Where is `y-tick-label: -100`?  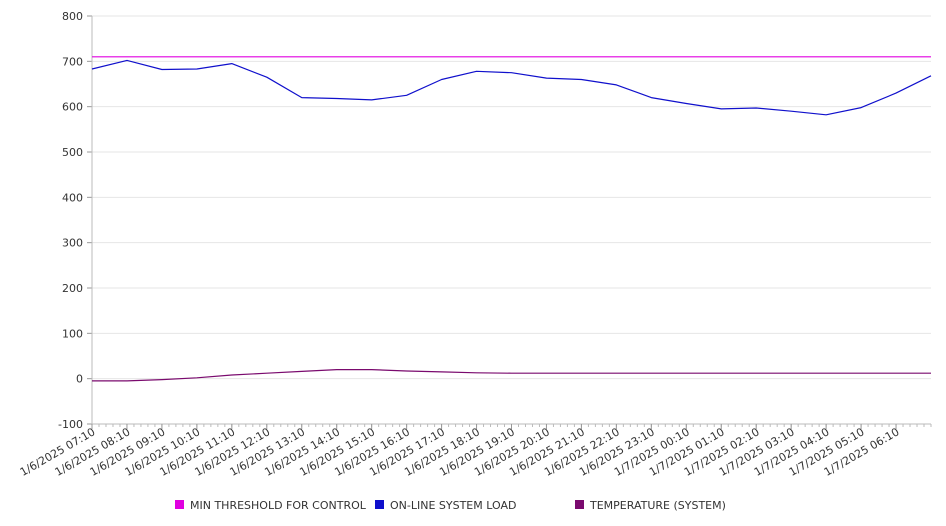 y-tick-label: -100 is located at coordinates (70, 424).